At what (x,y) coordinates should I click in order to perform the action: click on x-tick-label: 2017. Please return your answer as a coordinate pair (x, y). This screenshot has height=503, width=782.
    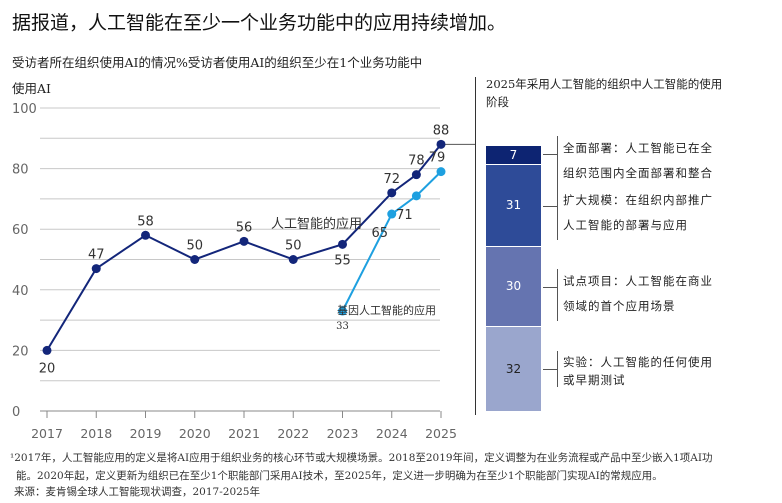
    Looking at the image, I should click on (47, 433).